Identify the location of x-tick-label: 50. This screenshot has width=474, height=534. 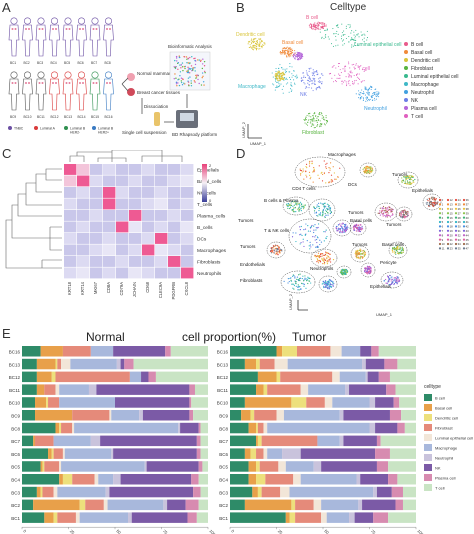
(118, 531).